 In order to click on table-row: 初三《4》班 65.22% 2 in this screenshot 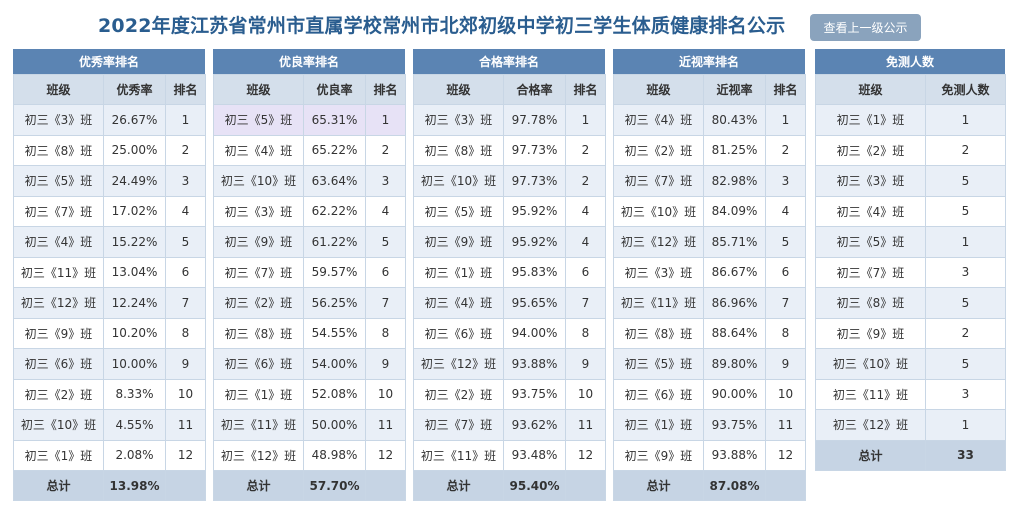, I will do `click(309, 150)`.